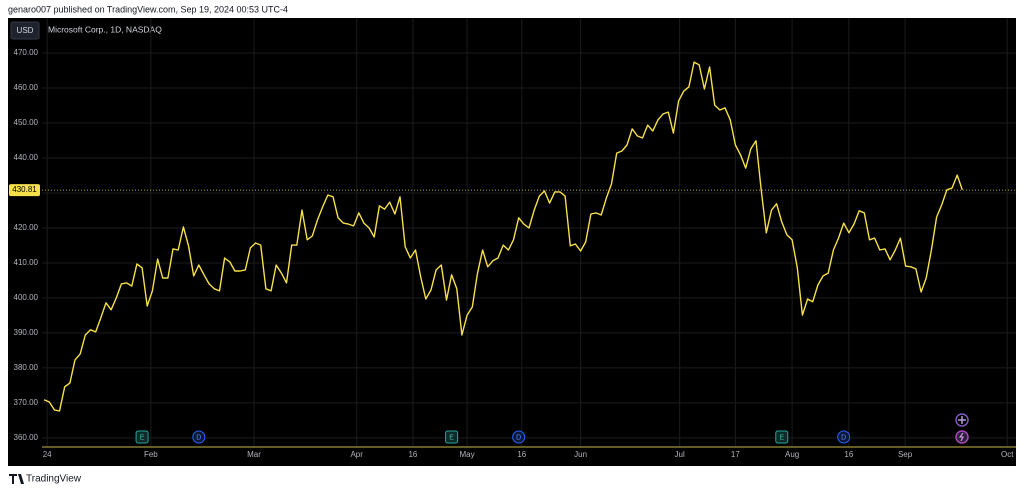 The height and width of the screenshot is (491, 1024). Describe the element at coordinates (54, 479) in the screenshot. I see `brand-name: TradingView` at that location.